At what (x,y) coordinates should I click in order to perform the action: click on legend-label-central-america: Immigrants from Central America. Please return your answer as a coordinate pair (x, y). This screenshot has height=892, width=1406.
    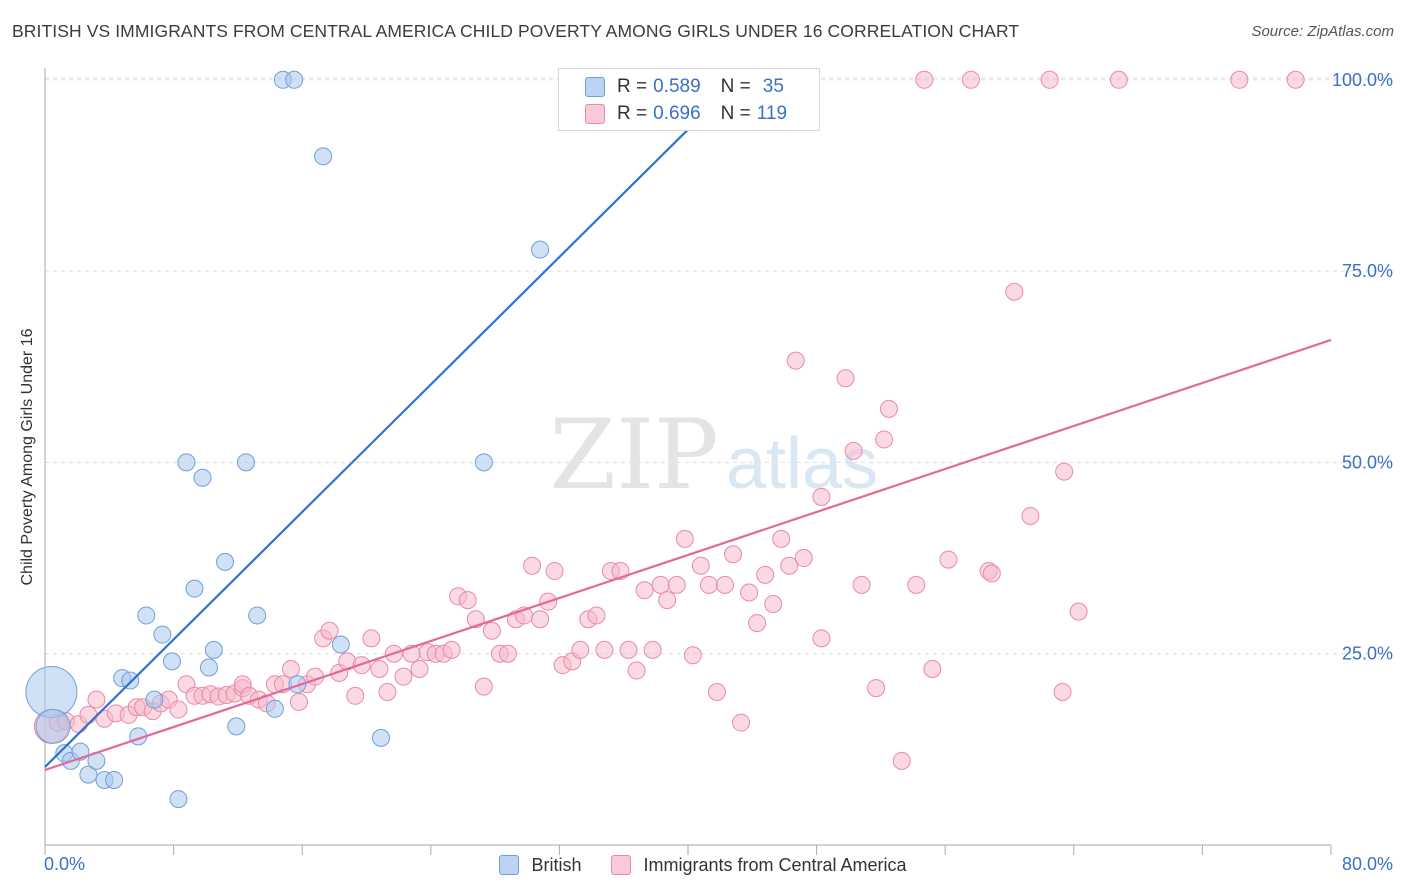
    Looking at the image, I should click on (775, 864).